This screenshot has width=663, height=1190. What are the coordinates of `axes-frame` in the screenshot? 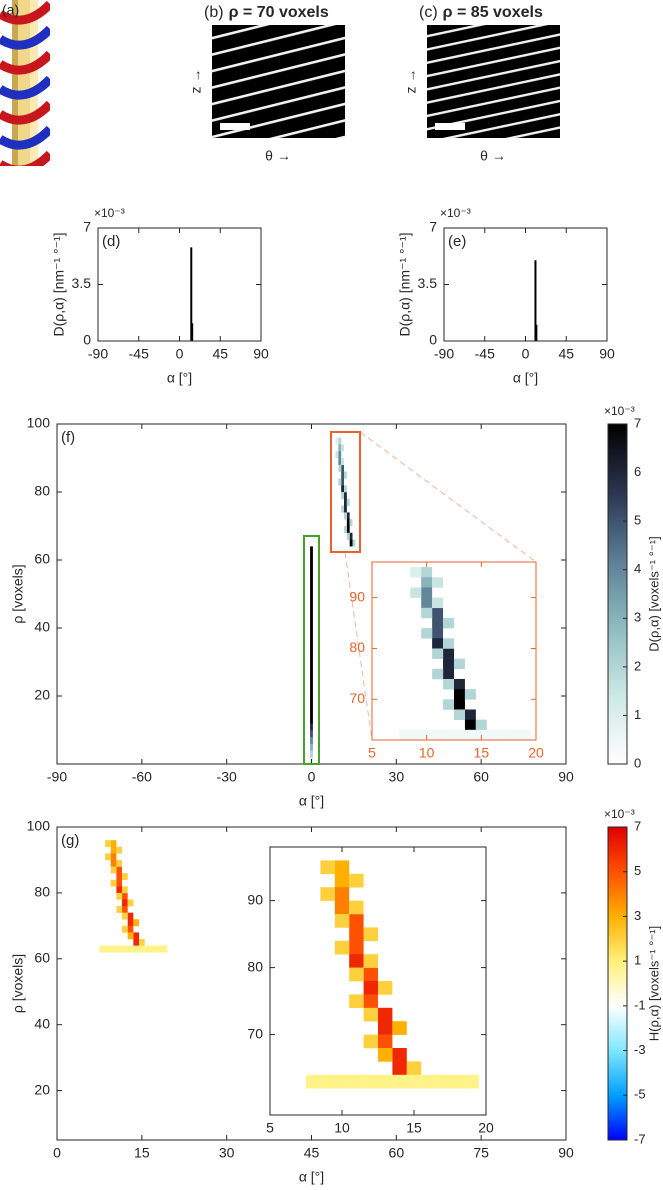 It's located at (179, 284).